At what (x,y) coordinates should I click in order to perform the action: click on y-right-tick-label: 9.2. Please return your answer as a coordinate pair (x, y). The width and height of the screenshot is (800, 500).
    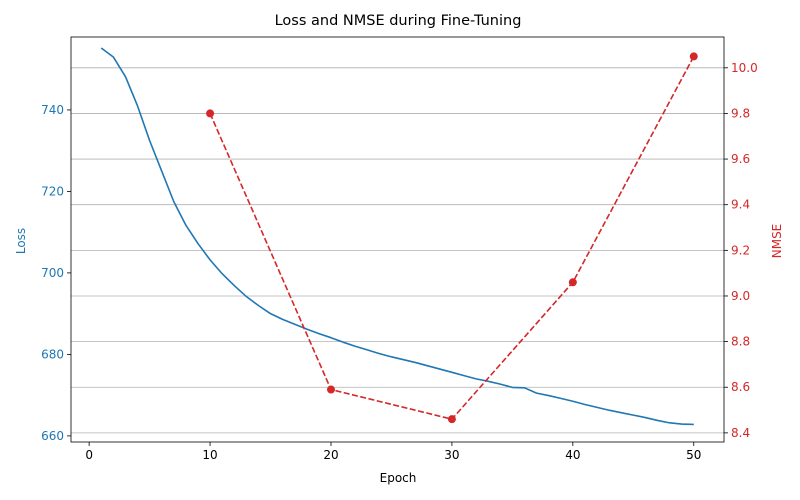
    Looking at the image, I should click on (740, 250).